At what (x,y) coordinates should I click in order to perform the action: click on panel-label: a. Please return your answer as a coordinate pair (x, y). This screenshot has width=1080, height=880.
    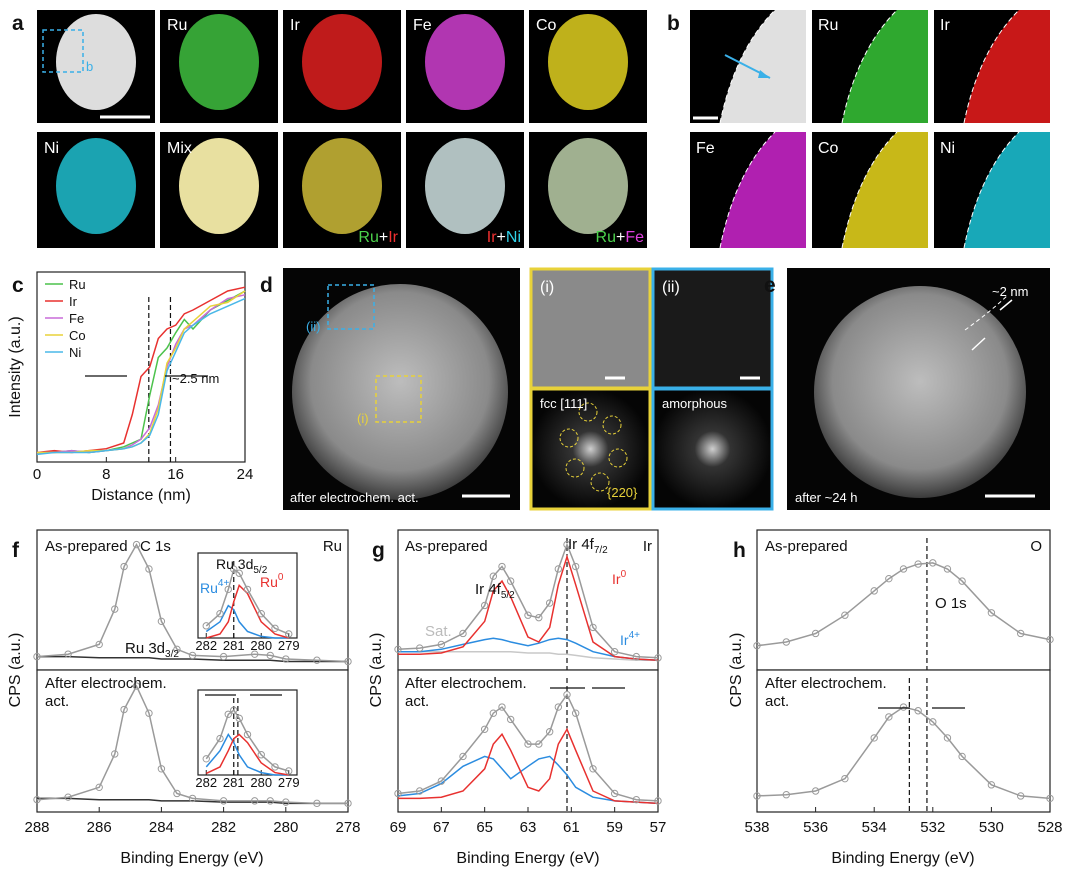
    Looking at the image, I should click on (18, 23).